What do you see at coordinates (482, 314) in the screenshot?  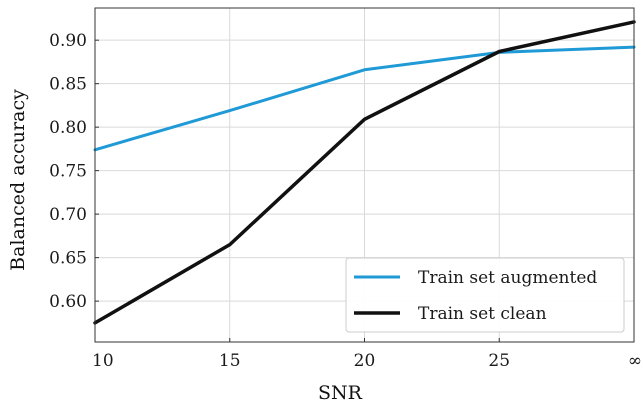 I see `legend-entry-label: Train set clean` at bounding box center [482, 314].